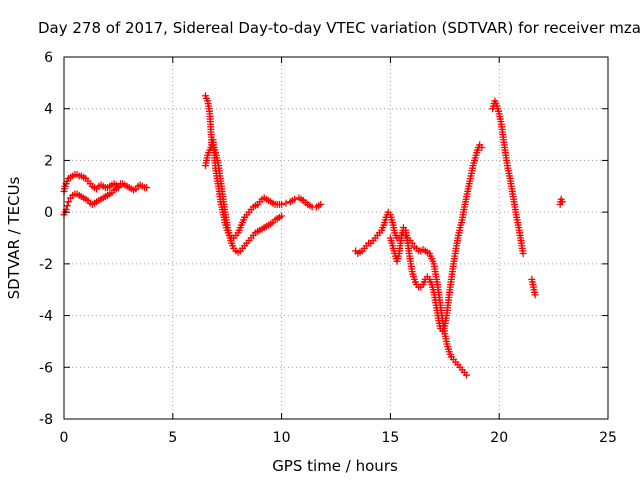  Describe the element at coordinates (46, 420) in the screenshot. I see `y-tick-label: -8` at that location.